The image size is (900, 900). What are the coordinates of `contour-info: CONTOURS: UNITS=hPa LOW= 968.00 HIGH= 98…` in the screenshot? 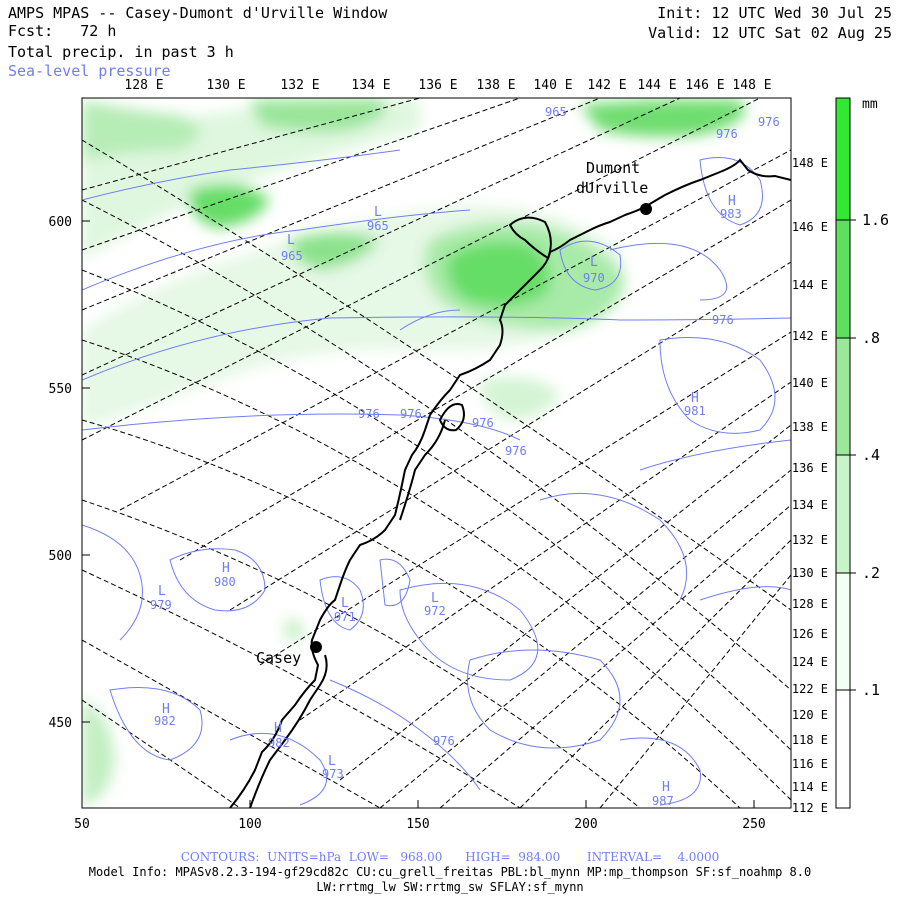 It's located at (450, 857).